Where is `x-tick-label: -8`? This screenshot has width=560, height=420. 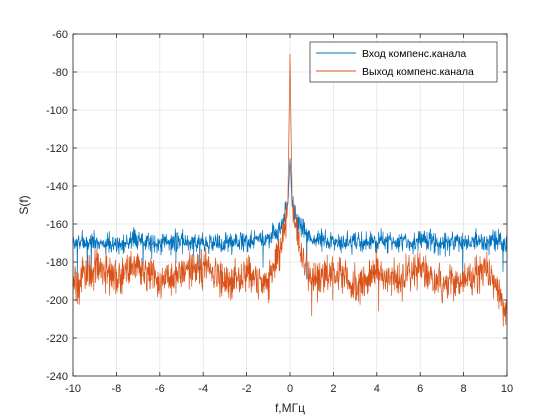
x-tick-label: -8 is located at coordinates (117, 389).